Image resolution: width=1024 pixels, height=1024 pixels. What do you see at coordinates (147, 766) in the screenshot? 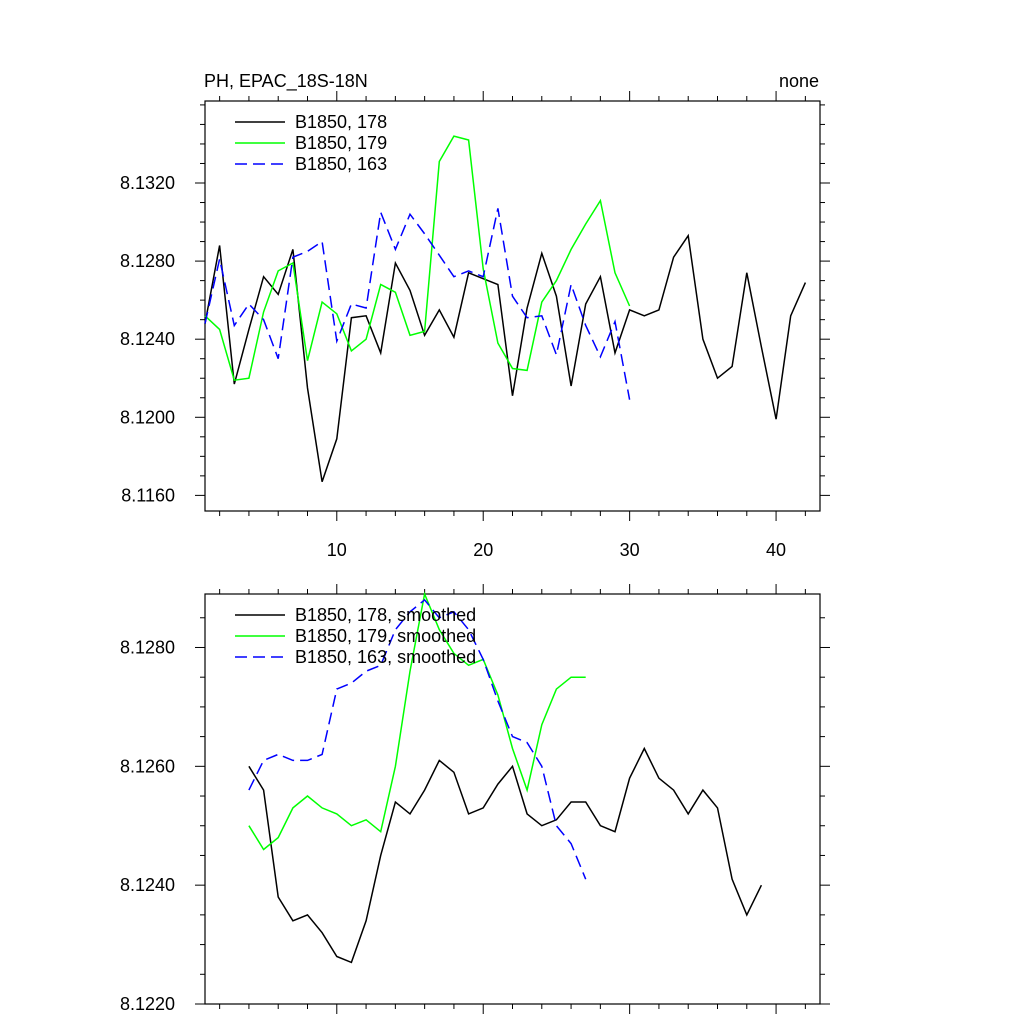
I see `y-tick-label: 8.1260` at bounding box center [147, 766].